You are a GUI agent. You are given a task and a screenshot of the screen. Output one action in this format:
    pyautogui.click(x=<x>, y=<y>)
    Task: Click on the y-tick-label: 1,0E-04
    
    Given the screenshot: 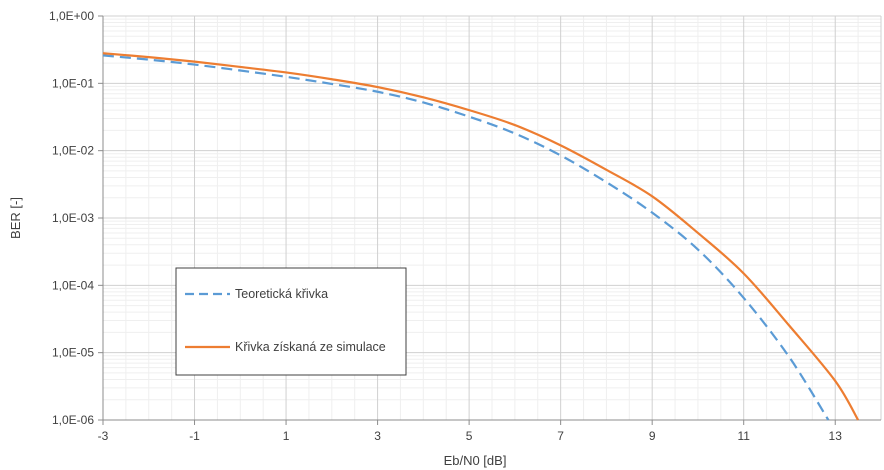 What is the action you would take?
    pyautogui.click(x=73, y=285)
    